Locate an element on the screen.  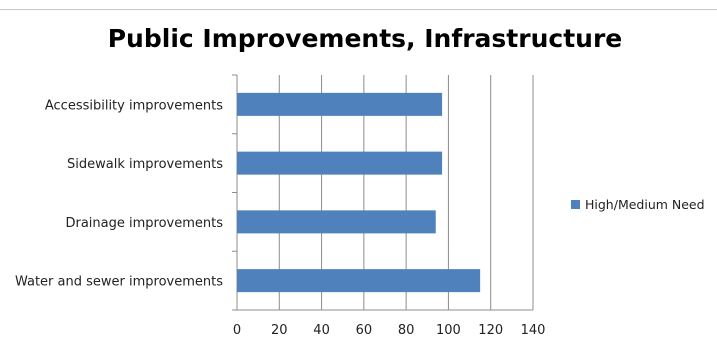
x-tick-label: 120 is located at coordinates (490, 330).